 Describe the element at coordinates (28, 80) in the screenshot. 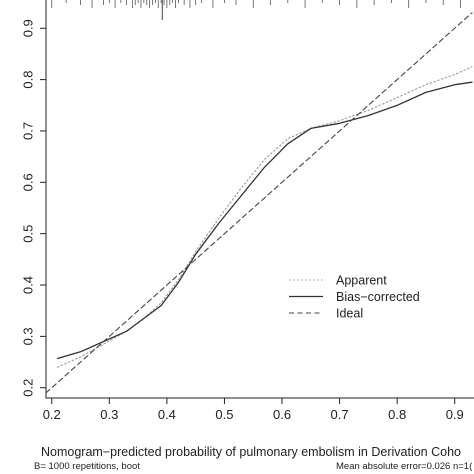

I see `y-tick-label-0.8: 0.8` at that location.